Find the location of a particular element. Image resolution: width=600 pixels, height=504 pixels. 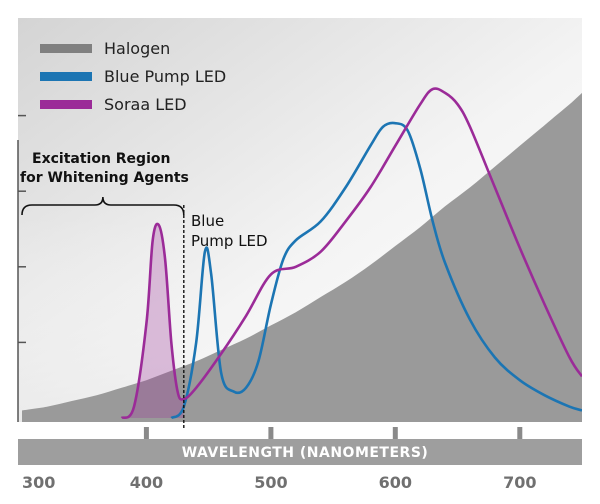

soraa-excitation-fill is located at coordinates (152, 320).